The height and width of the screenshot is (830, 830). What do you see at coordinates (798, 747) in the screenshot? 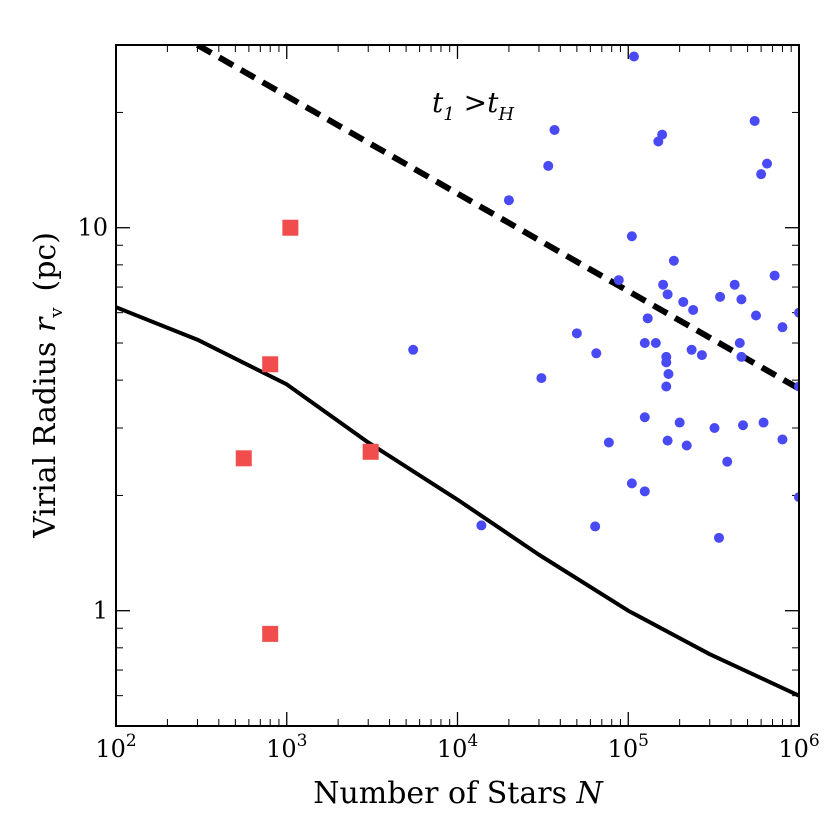
I see `x-tick-label: 10⁶` at bounding box center [798, 747].